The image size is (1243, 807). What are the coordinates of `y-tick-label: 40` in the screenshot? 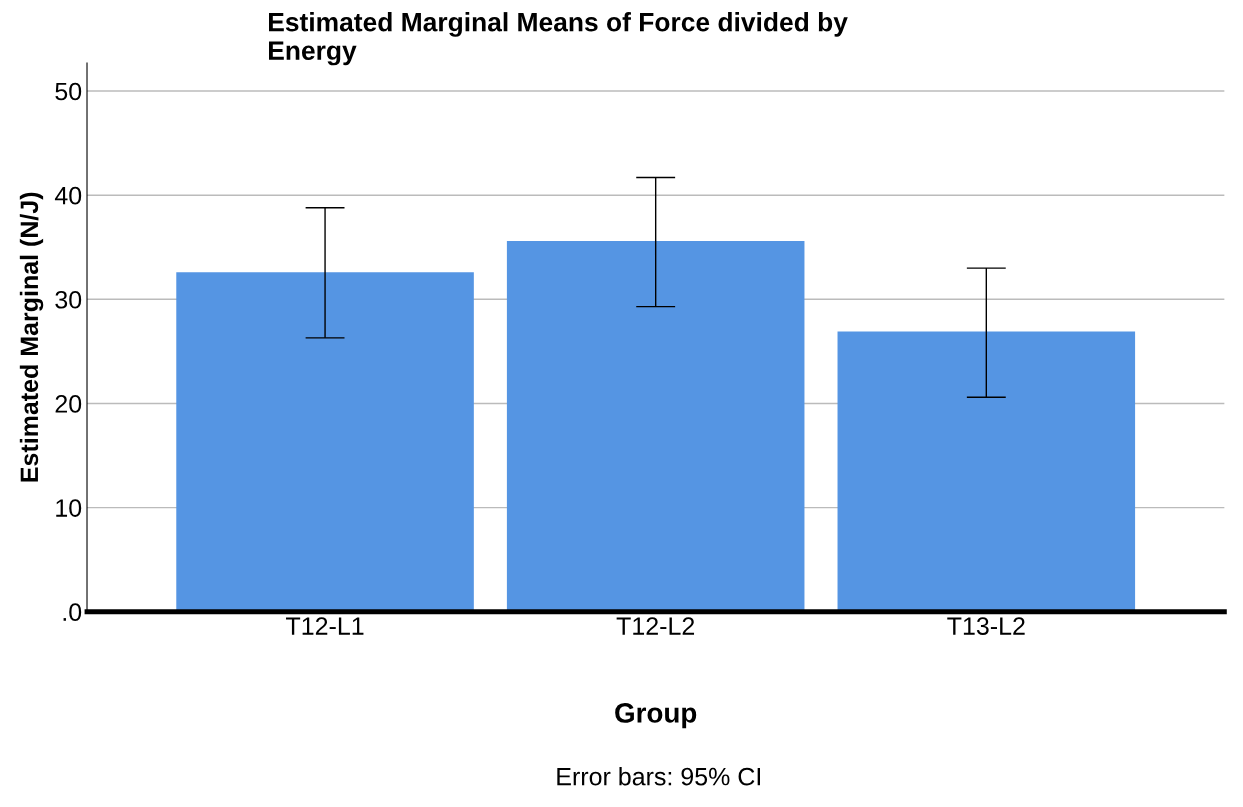 It's located at (68, 195).